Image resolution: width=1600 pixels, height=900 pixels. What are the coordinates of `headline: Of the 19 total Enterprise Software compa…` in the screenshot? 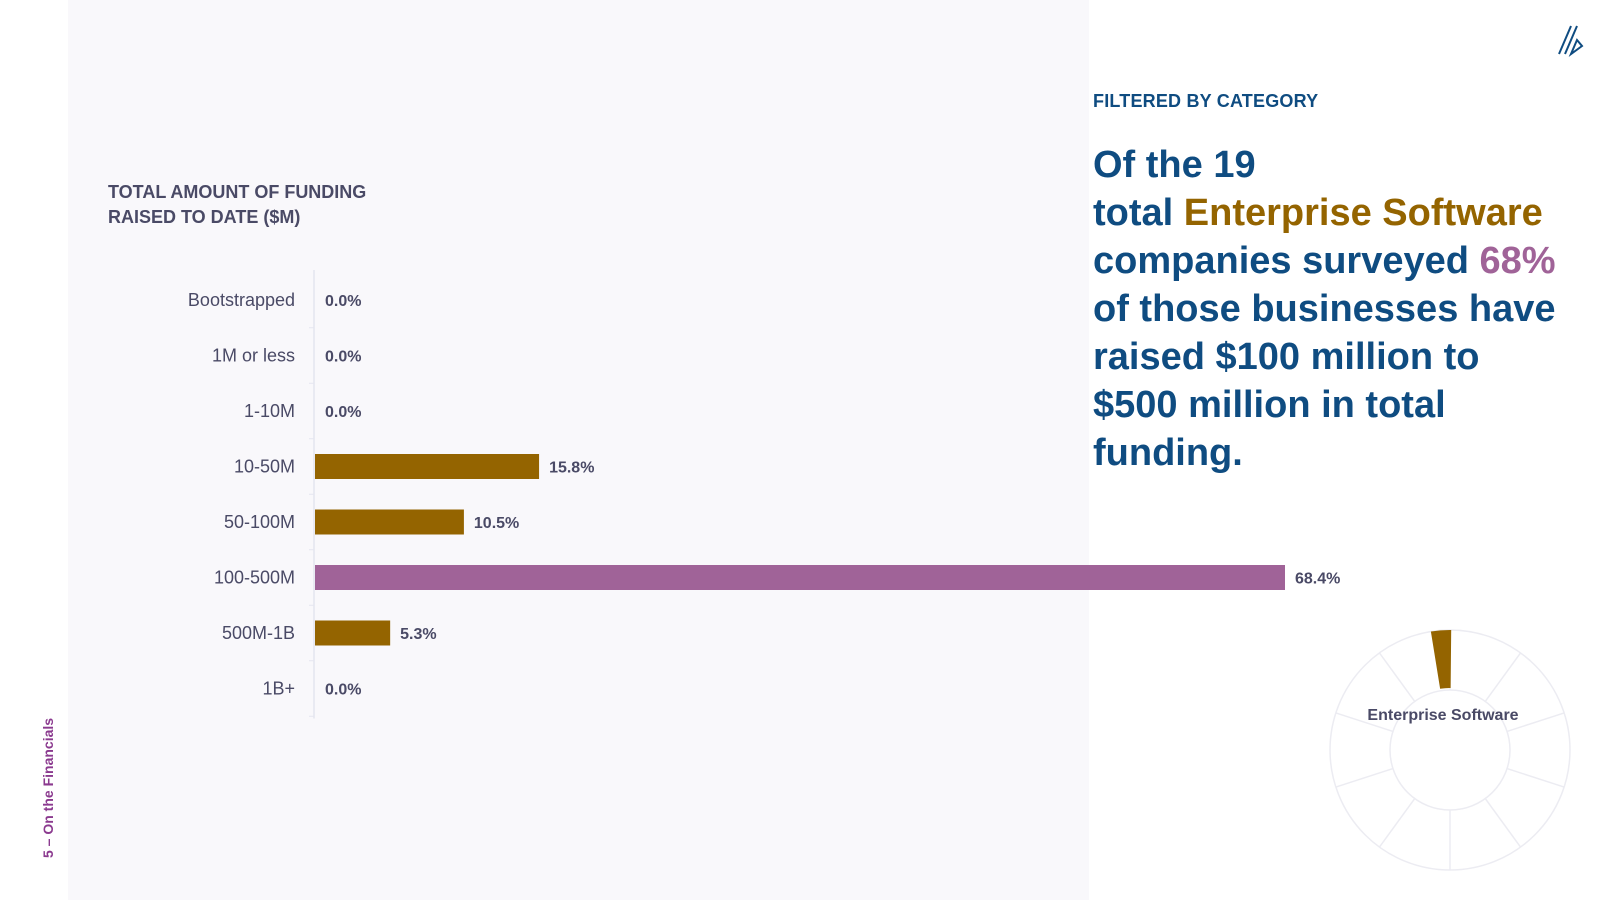 It's located at (1333, 309).